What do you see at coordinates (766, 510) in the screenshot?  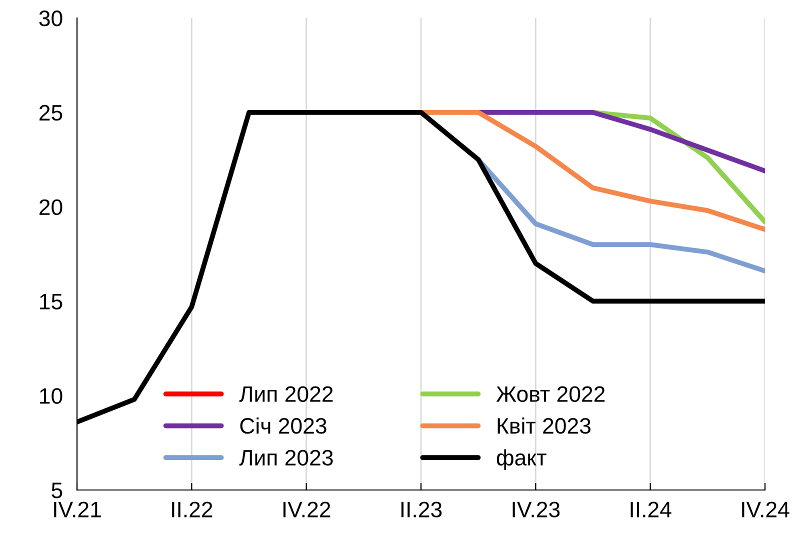 I see `x-tick-label: IV.24` at bounding box center [766, 510].